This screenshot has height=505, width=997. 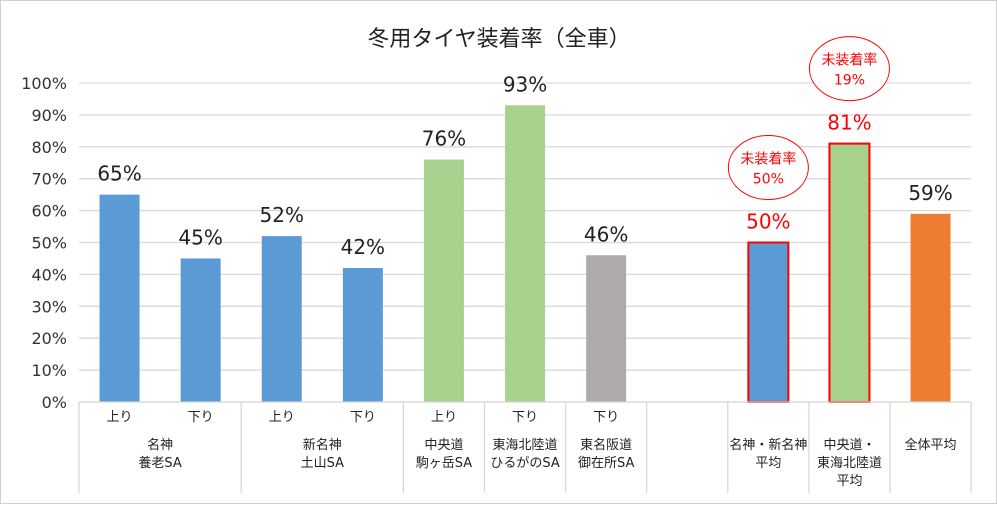 I want to click on data-label: 93%, so click(x=525, y=84).